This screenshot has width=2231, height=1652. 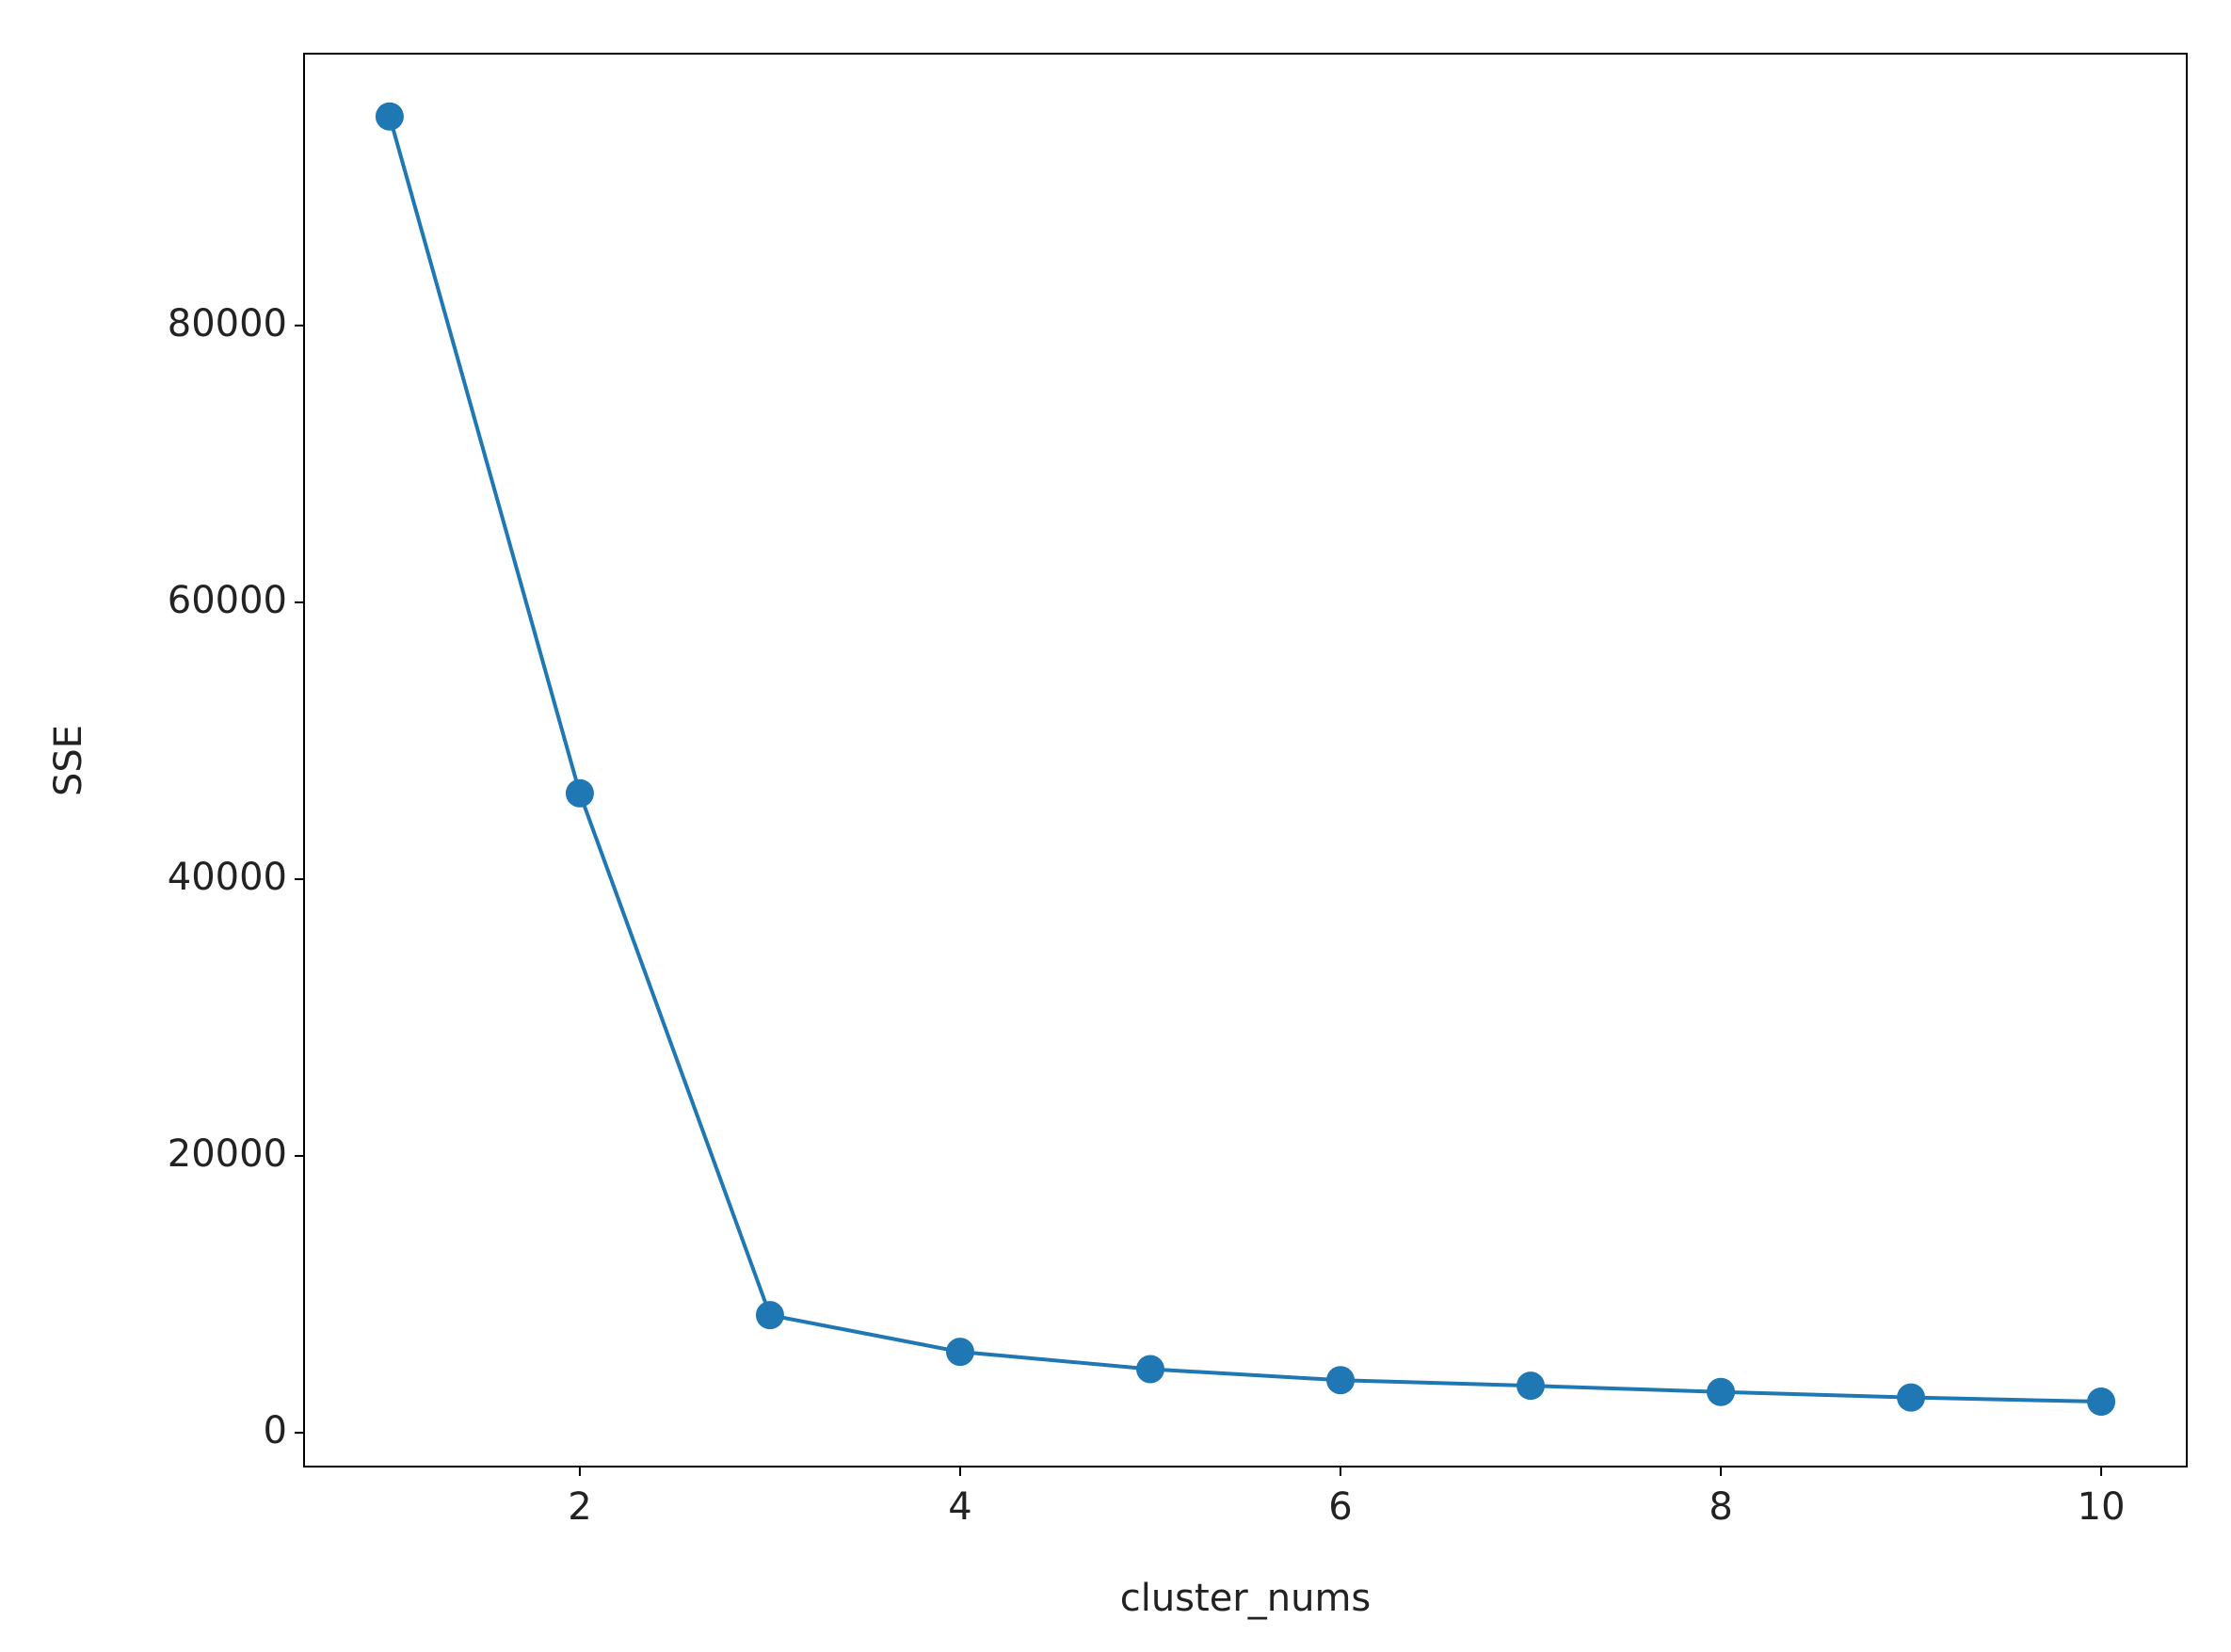 I want to click on x-tick-label: 2, so click(x=579, y=1507).